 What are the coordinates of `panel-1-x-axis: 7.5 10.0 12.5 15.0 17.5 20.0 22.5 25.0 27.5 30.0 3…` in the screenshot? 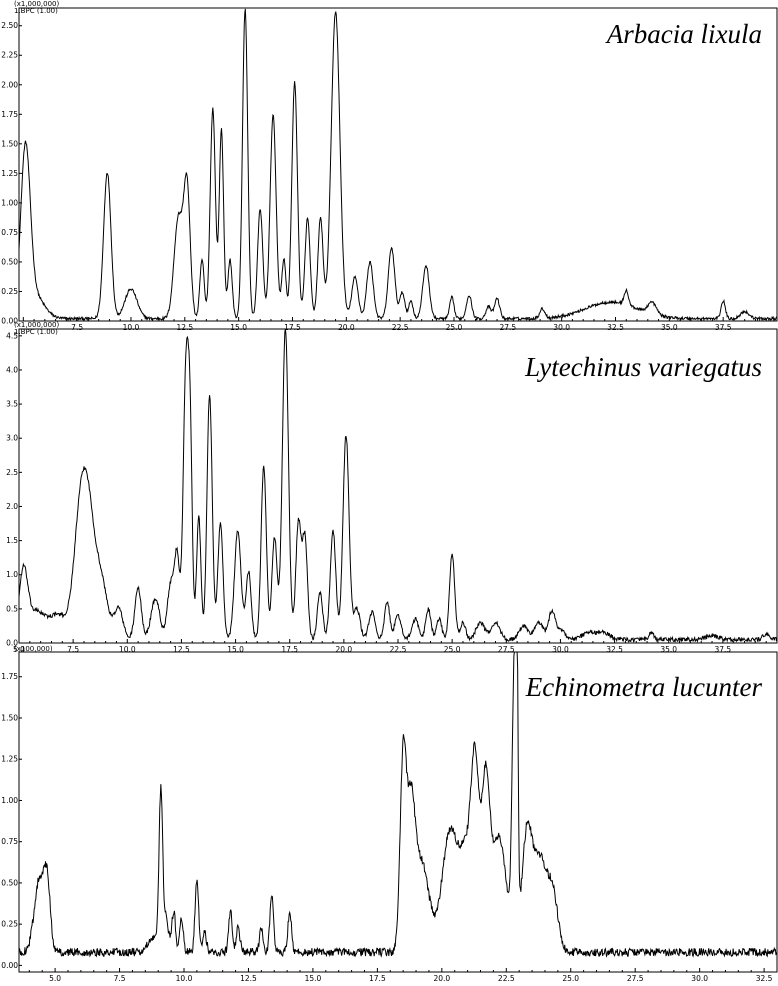 It's located at (400, 324).